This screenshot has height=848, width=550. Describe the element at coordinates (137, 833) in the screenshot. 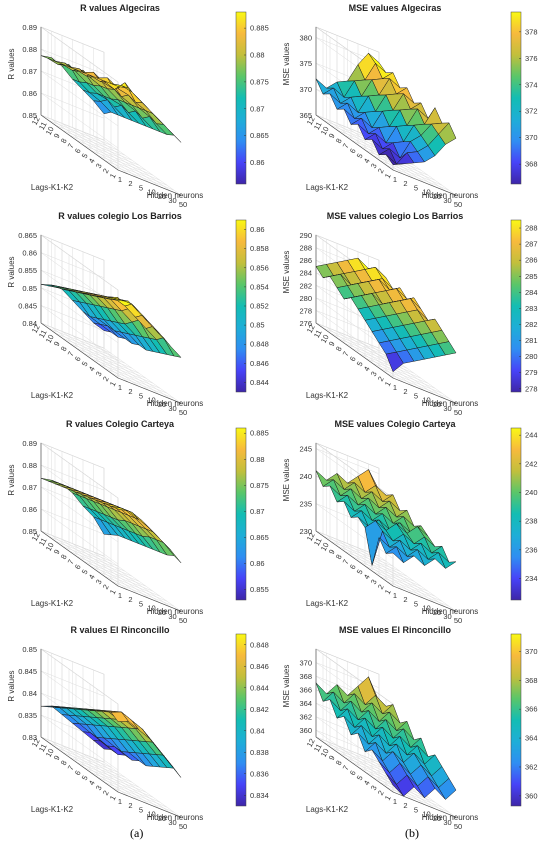

I see `caption-a: (a)` at that location.